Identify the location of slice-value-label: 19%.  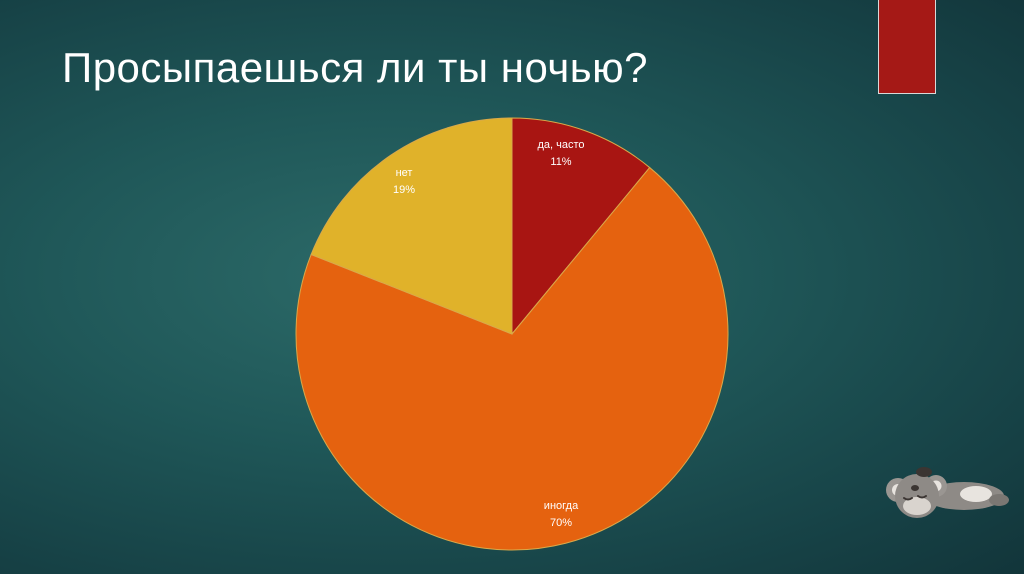
(404, 190).